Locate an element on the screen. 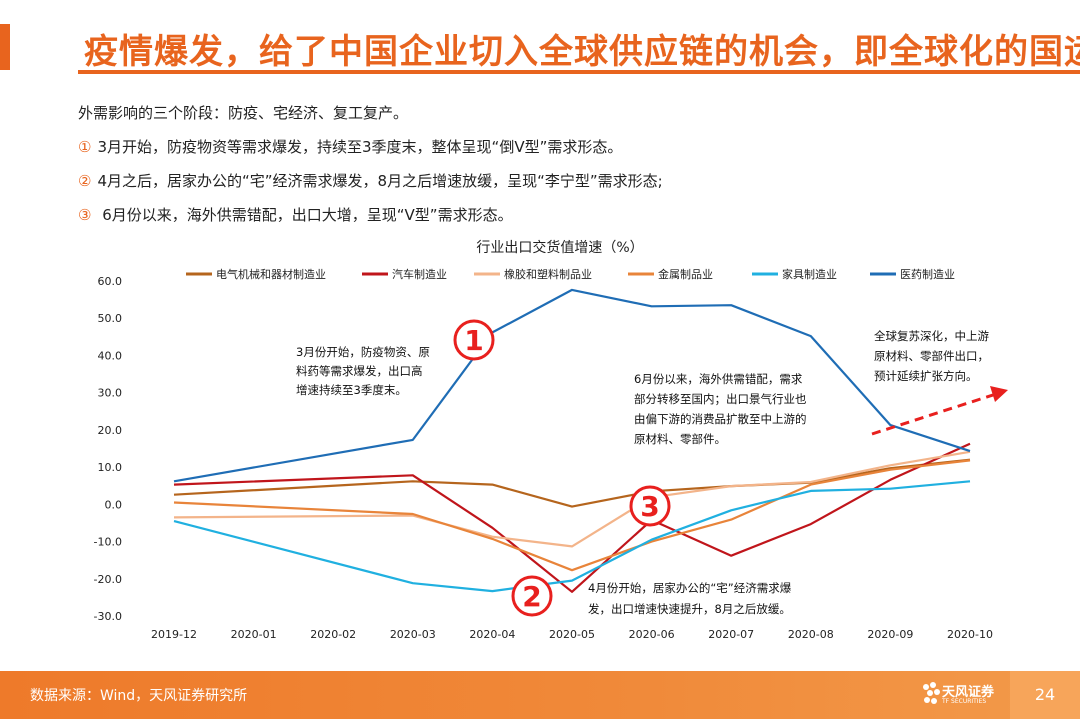 The height and width of the screenshot is (719, 1080). x-tick-label: 2020-08 is located at coordinates (811, 634).